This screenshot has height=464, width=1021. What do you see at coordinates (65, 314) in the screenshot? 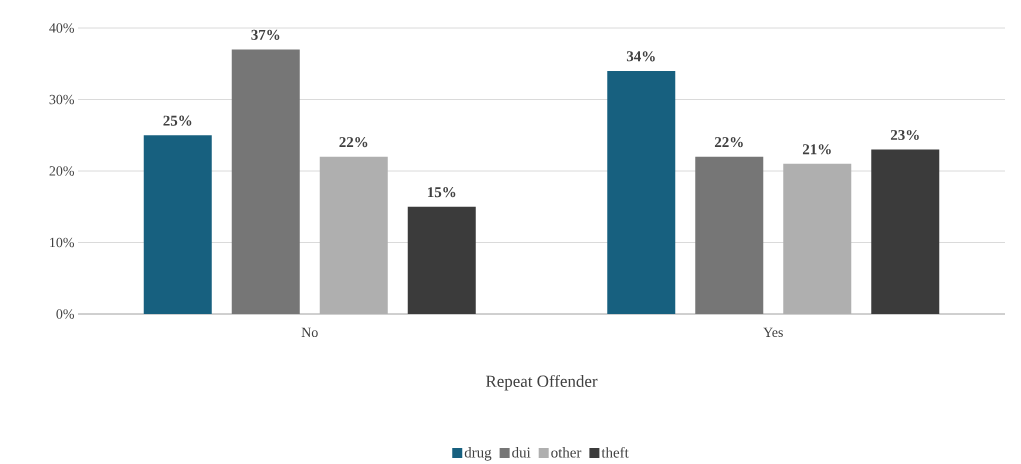
I see `y-tick-label: 0%` at bounding box center [65, 314].